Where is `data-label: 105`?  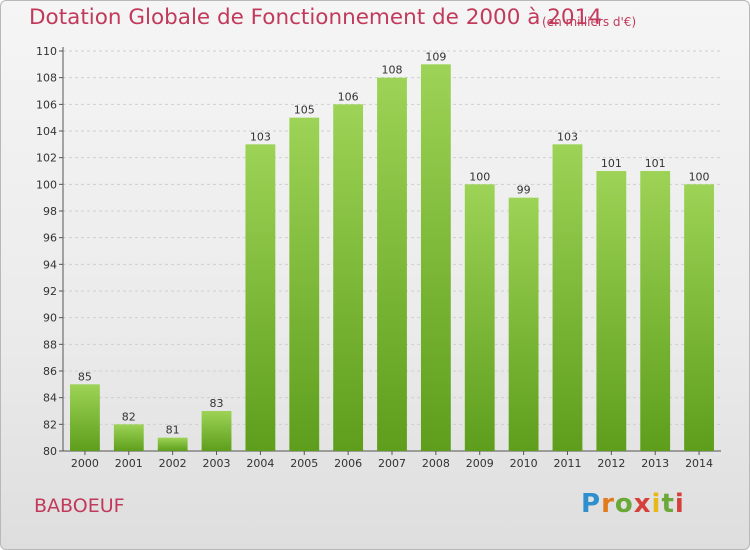 data-label: 105 is located at coordinates (304, 110).